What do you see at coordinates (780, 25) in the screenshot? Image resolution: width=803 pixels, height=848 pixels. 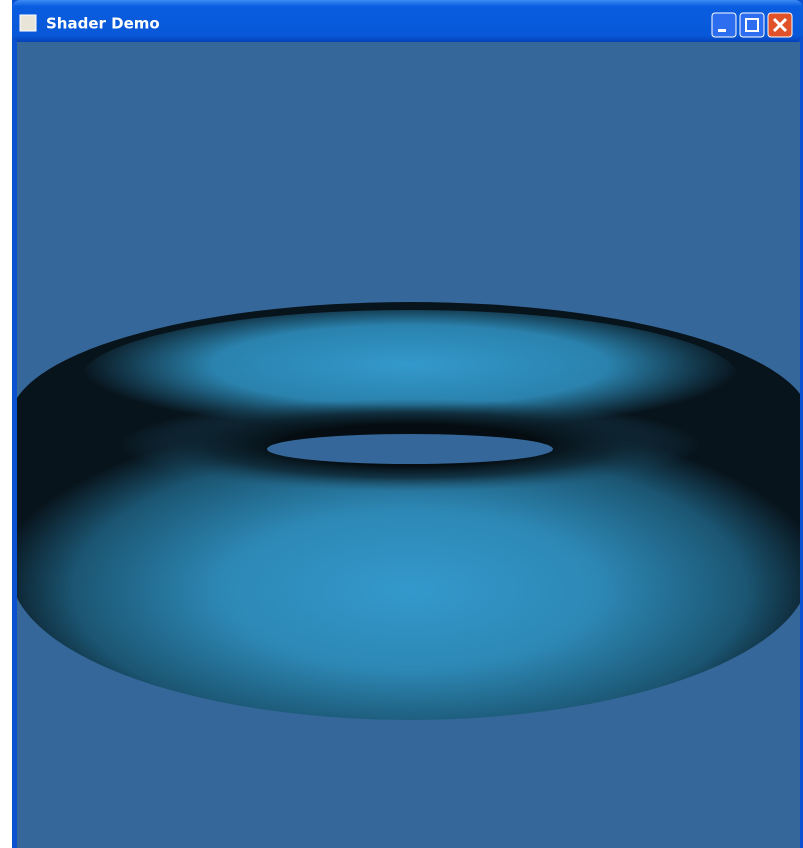 I see `close-icon` at bounding box center [780, 25].